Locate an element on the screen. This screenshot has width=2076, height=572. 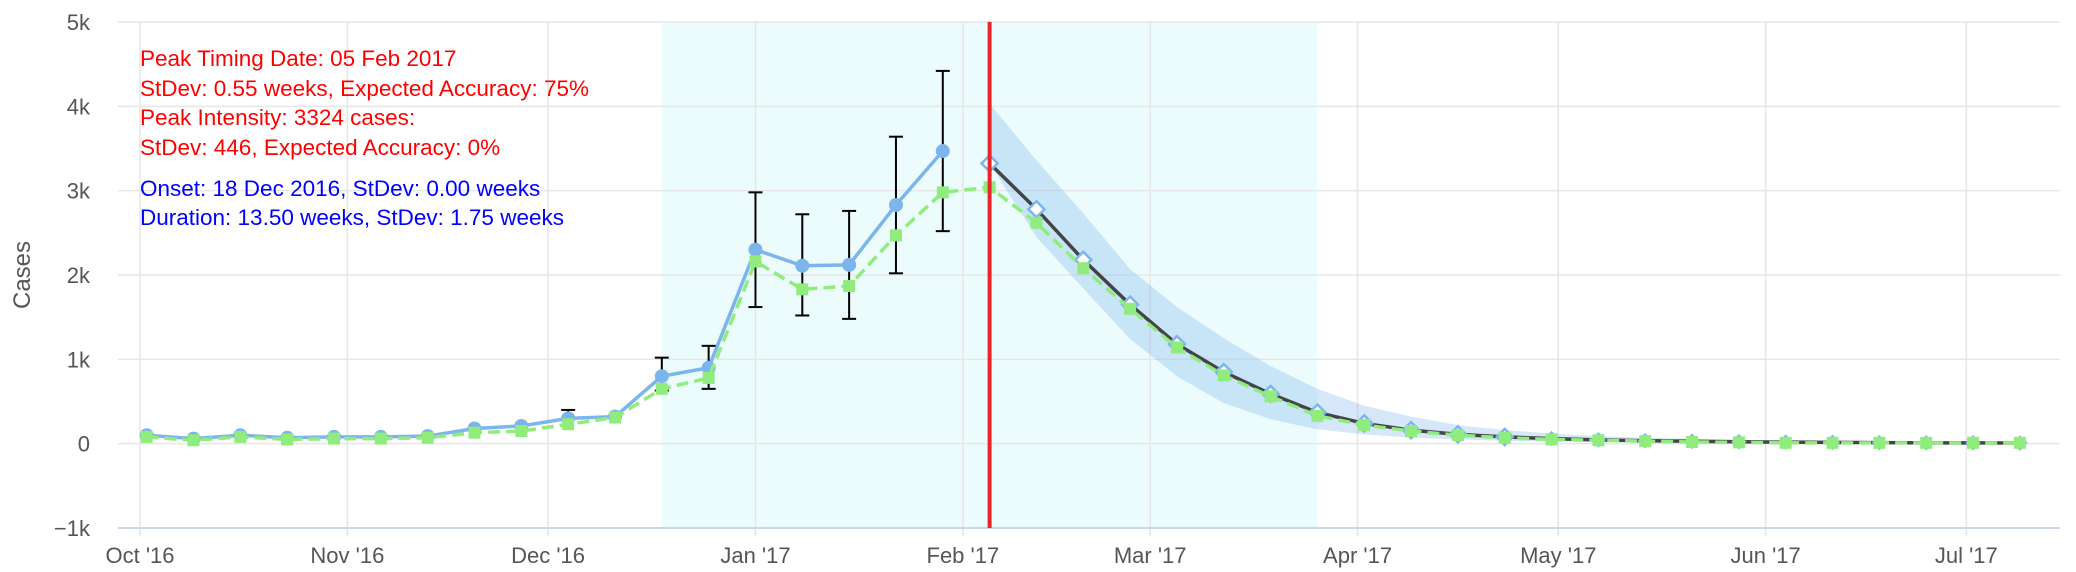
x-tick-label: Mar '17 is located at coordinates (1150, 555).